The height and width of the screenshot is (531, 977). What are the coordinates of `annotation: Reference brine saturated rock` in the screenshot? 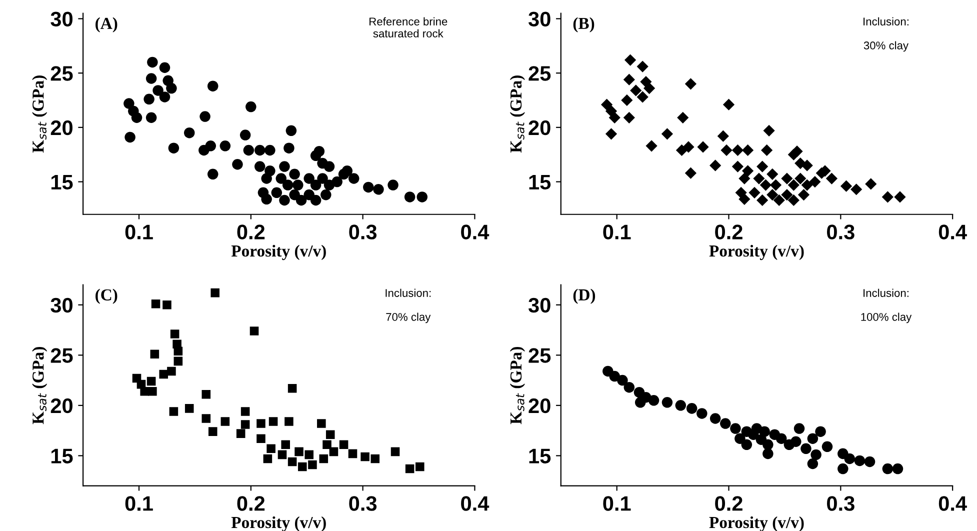 It's located at (409, 27).